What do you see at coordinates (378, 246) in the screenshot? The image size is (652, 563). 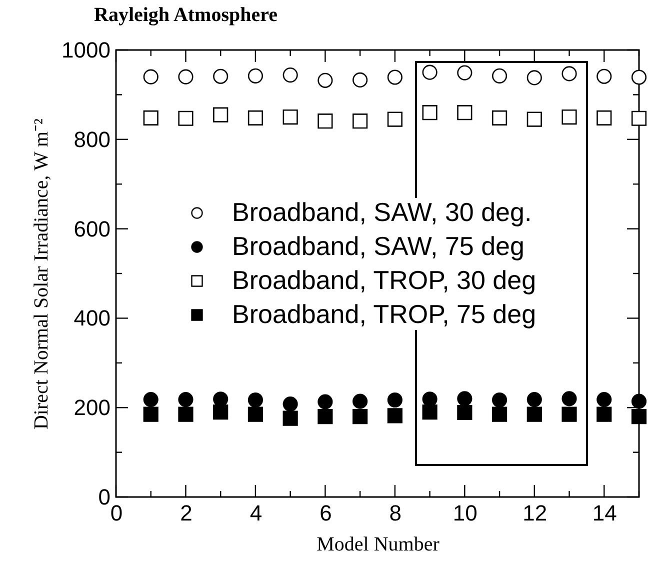 I see `legend-label: Broadband, SAW, 75 deg` at bounding box center [378, 246].